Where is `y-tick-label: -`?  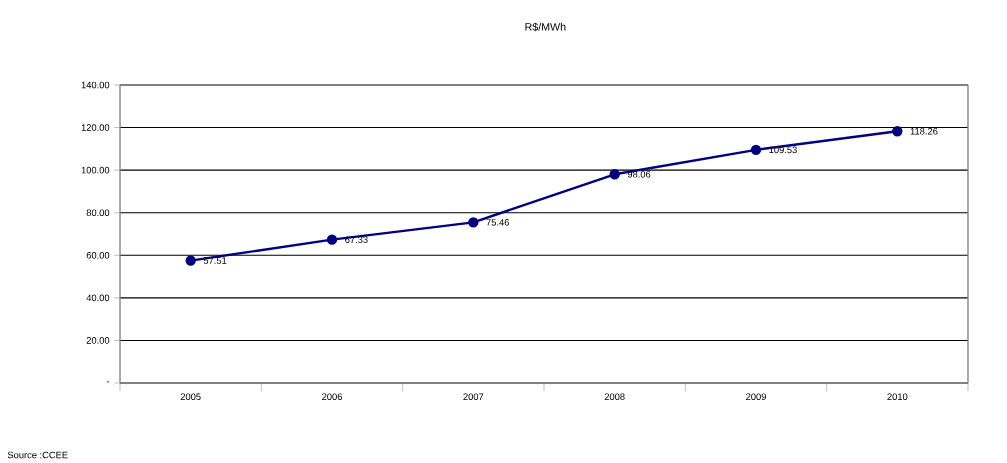 y-tick-label: - is located at coordinates (108, 382).